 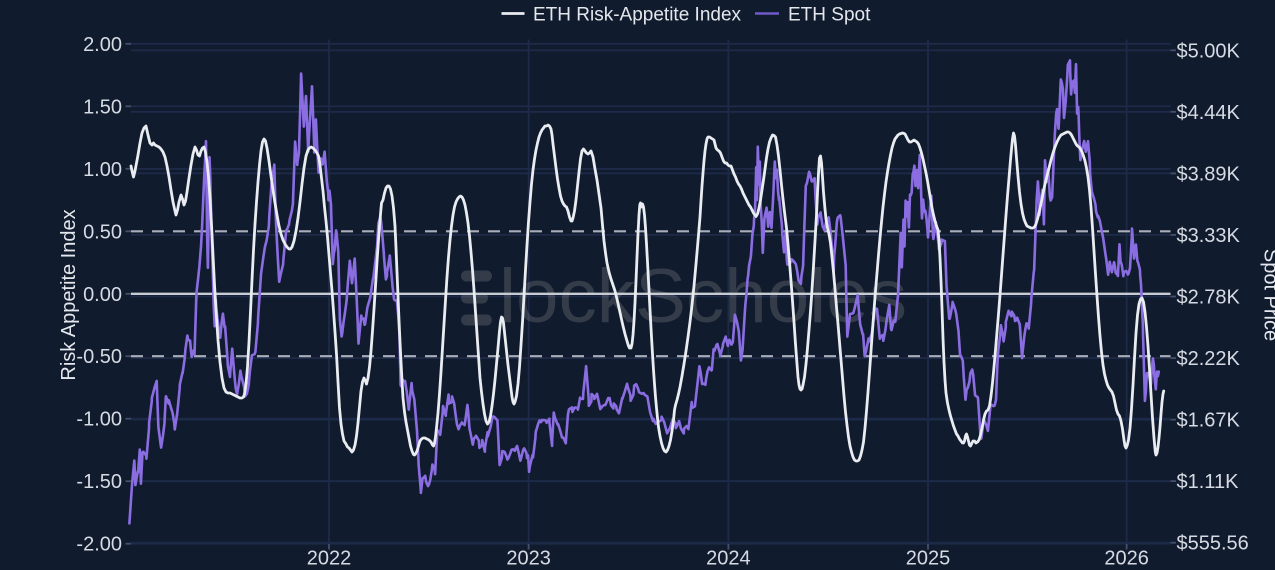 What do you see at coordinates (1209, 421) in the screenshot?
I see `svg-text: $1.67K` at bounding box center [1209, 421].